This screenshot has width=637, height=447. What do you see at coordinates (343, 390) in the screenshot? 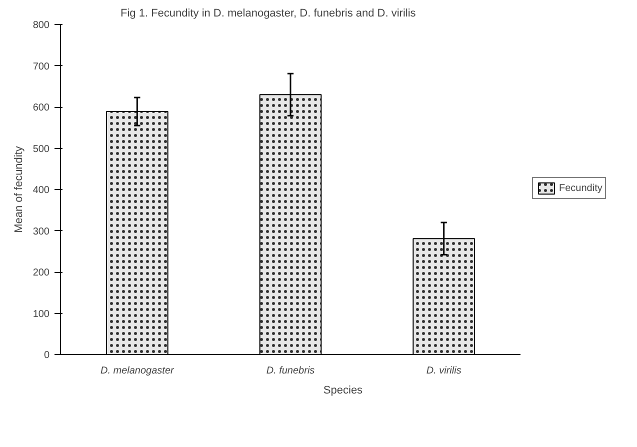
I see `x-axis-title: Species` at bounding box center [343, 390].